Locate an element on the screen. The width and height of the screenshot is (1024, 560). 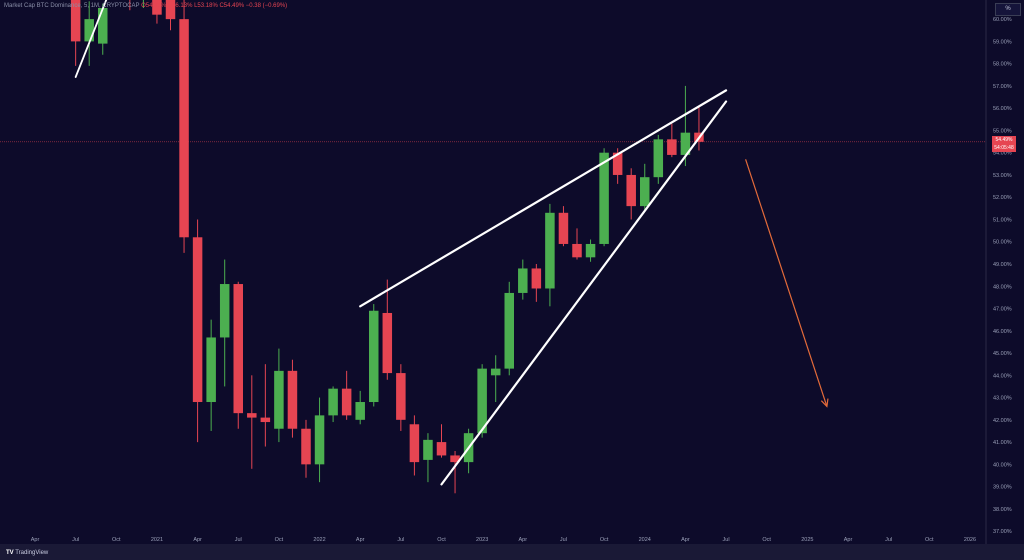
price-tick-label: 47.00% is located at coordinates (1002, 310).